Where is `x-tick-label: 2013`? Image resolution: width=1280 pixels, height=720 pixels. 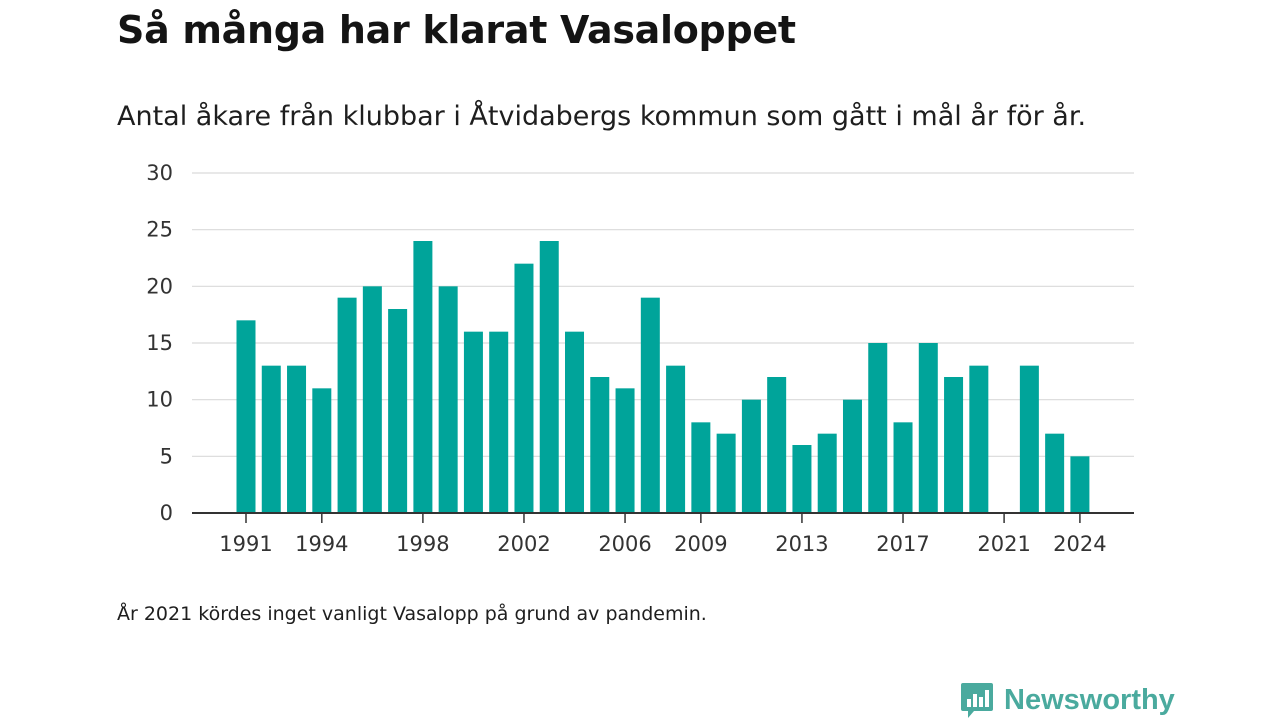 x-tick-label: 2013 is located at coordinates (801, 544).